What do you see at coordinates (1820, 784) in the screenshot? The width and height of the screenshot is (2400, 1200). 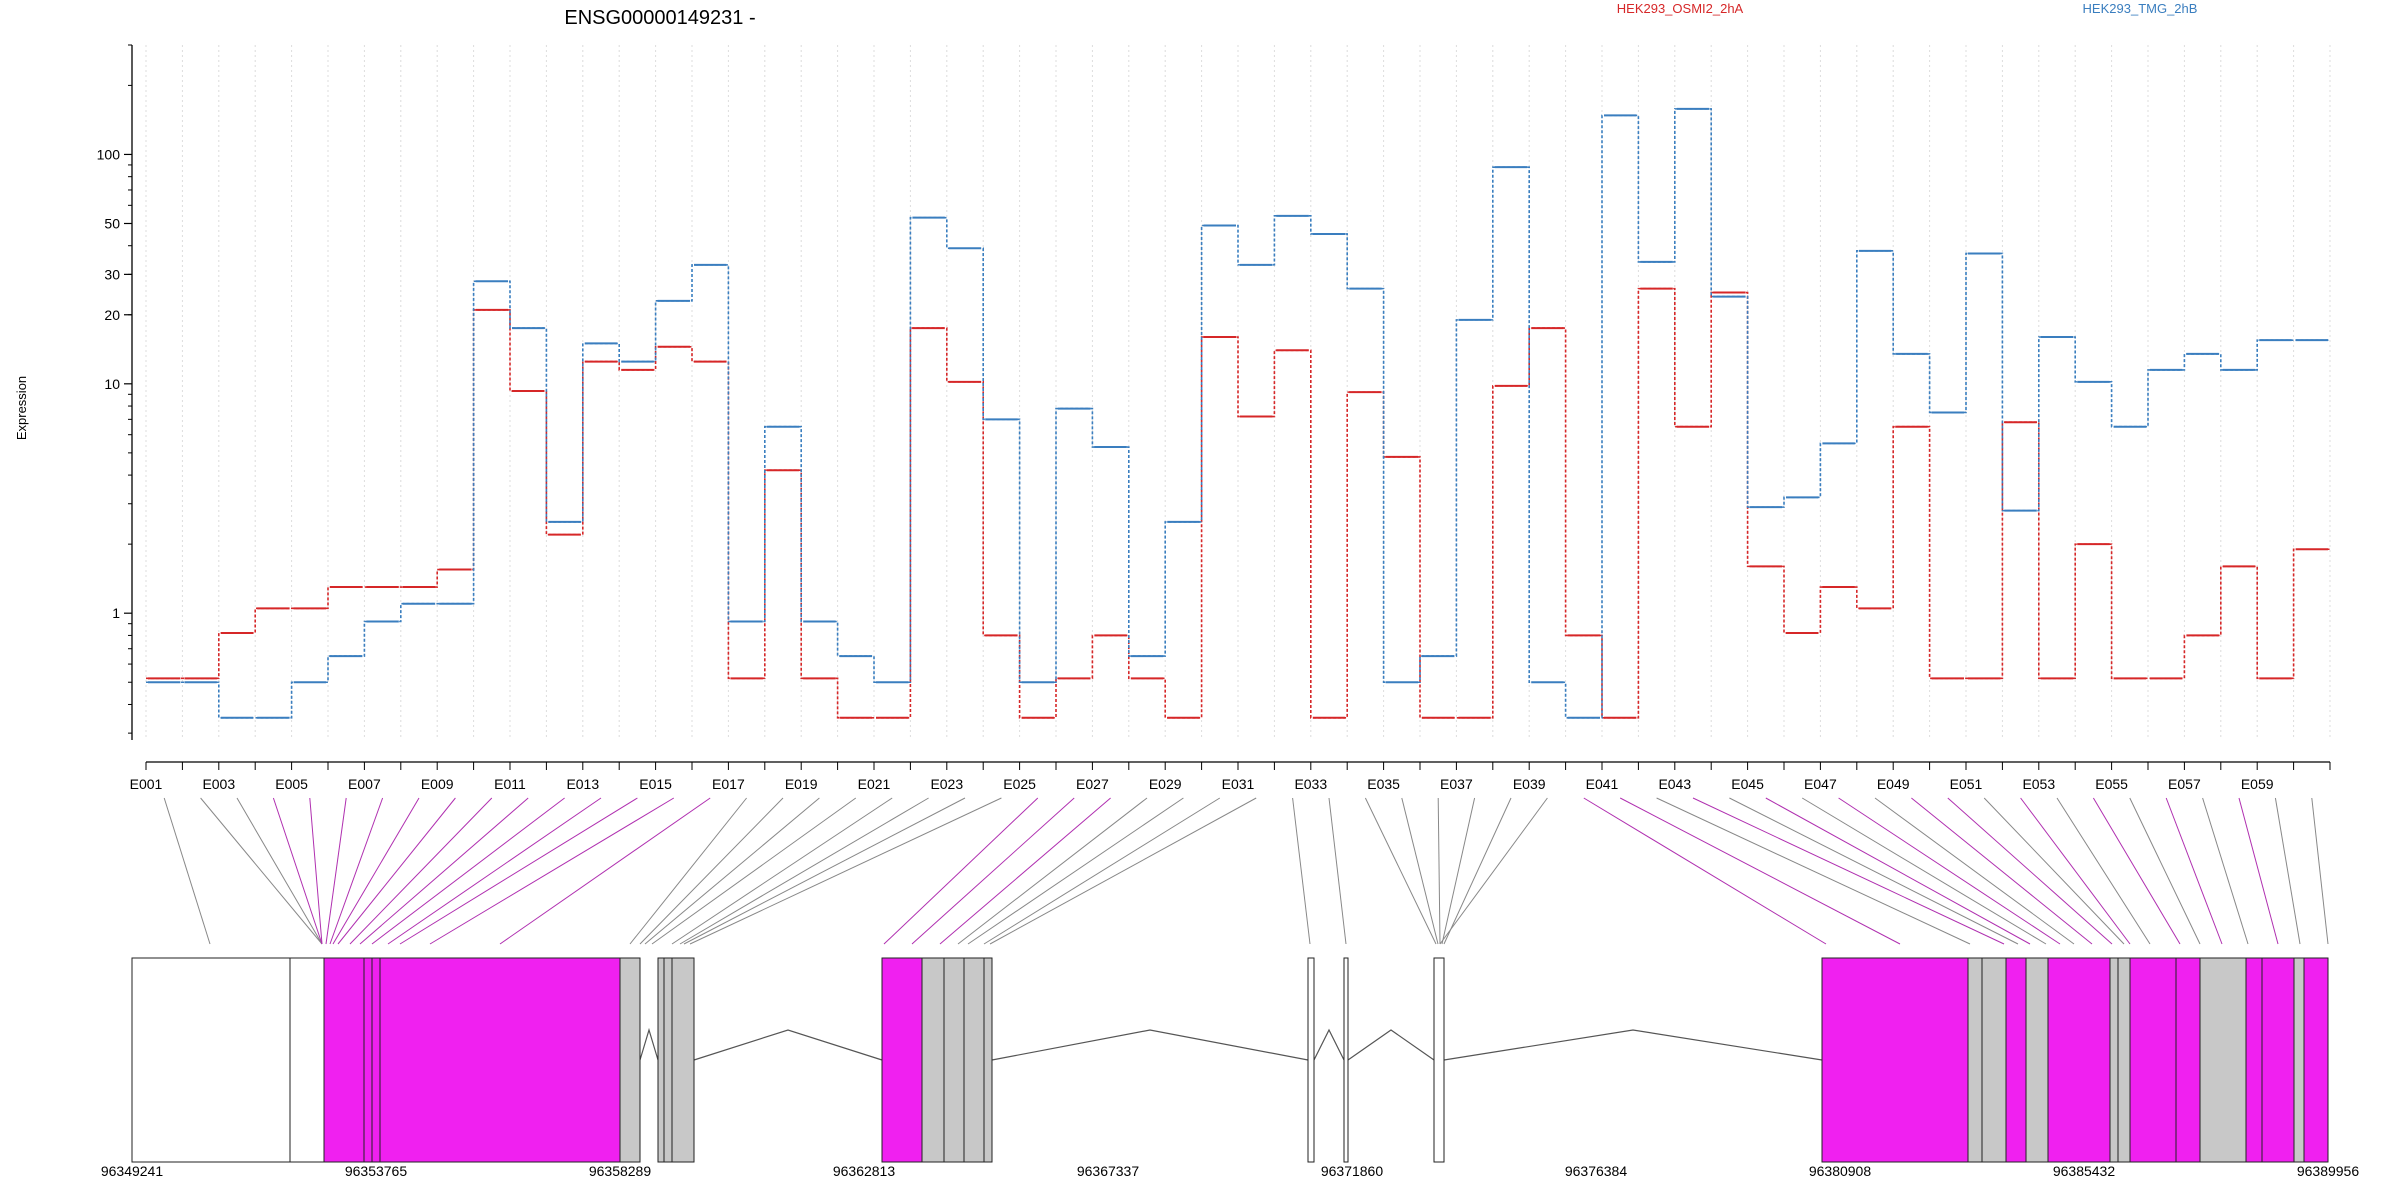 I see `x-tick-label: E047` at bounding box center [1820, 784].